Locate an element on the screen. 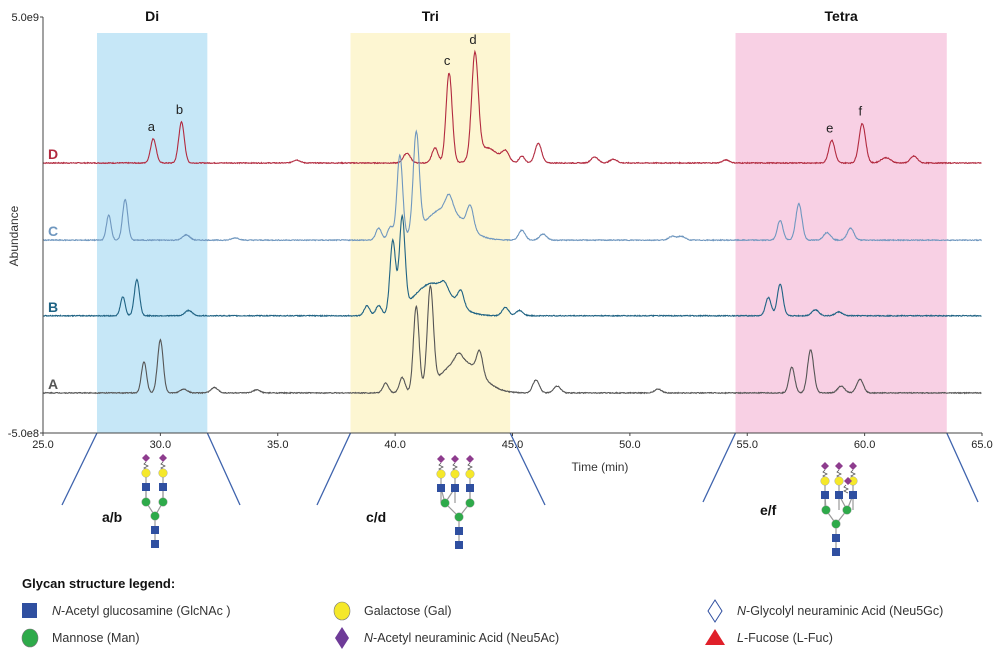 Image resolution: width=999 pixels, height=660 pixels. legend-label: Galactose (Gal) is located at coordinates (408, 611).